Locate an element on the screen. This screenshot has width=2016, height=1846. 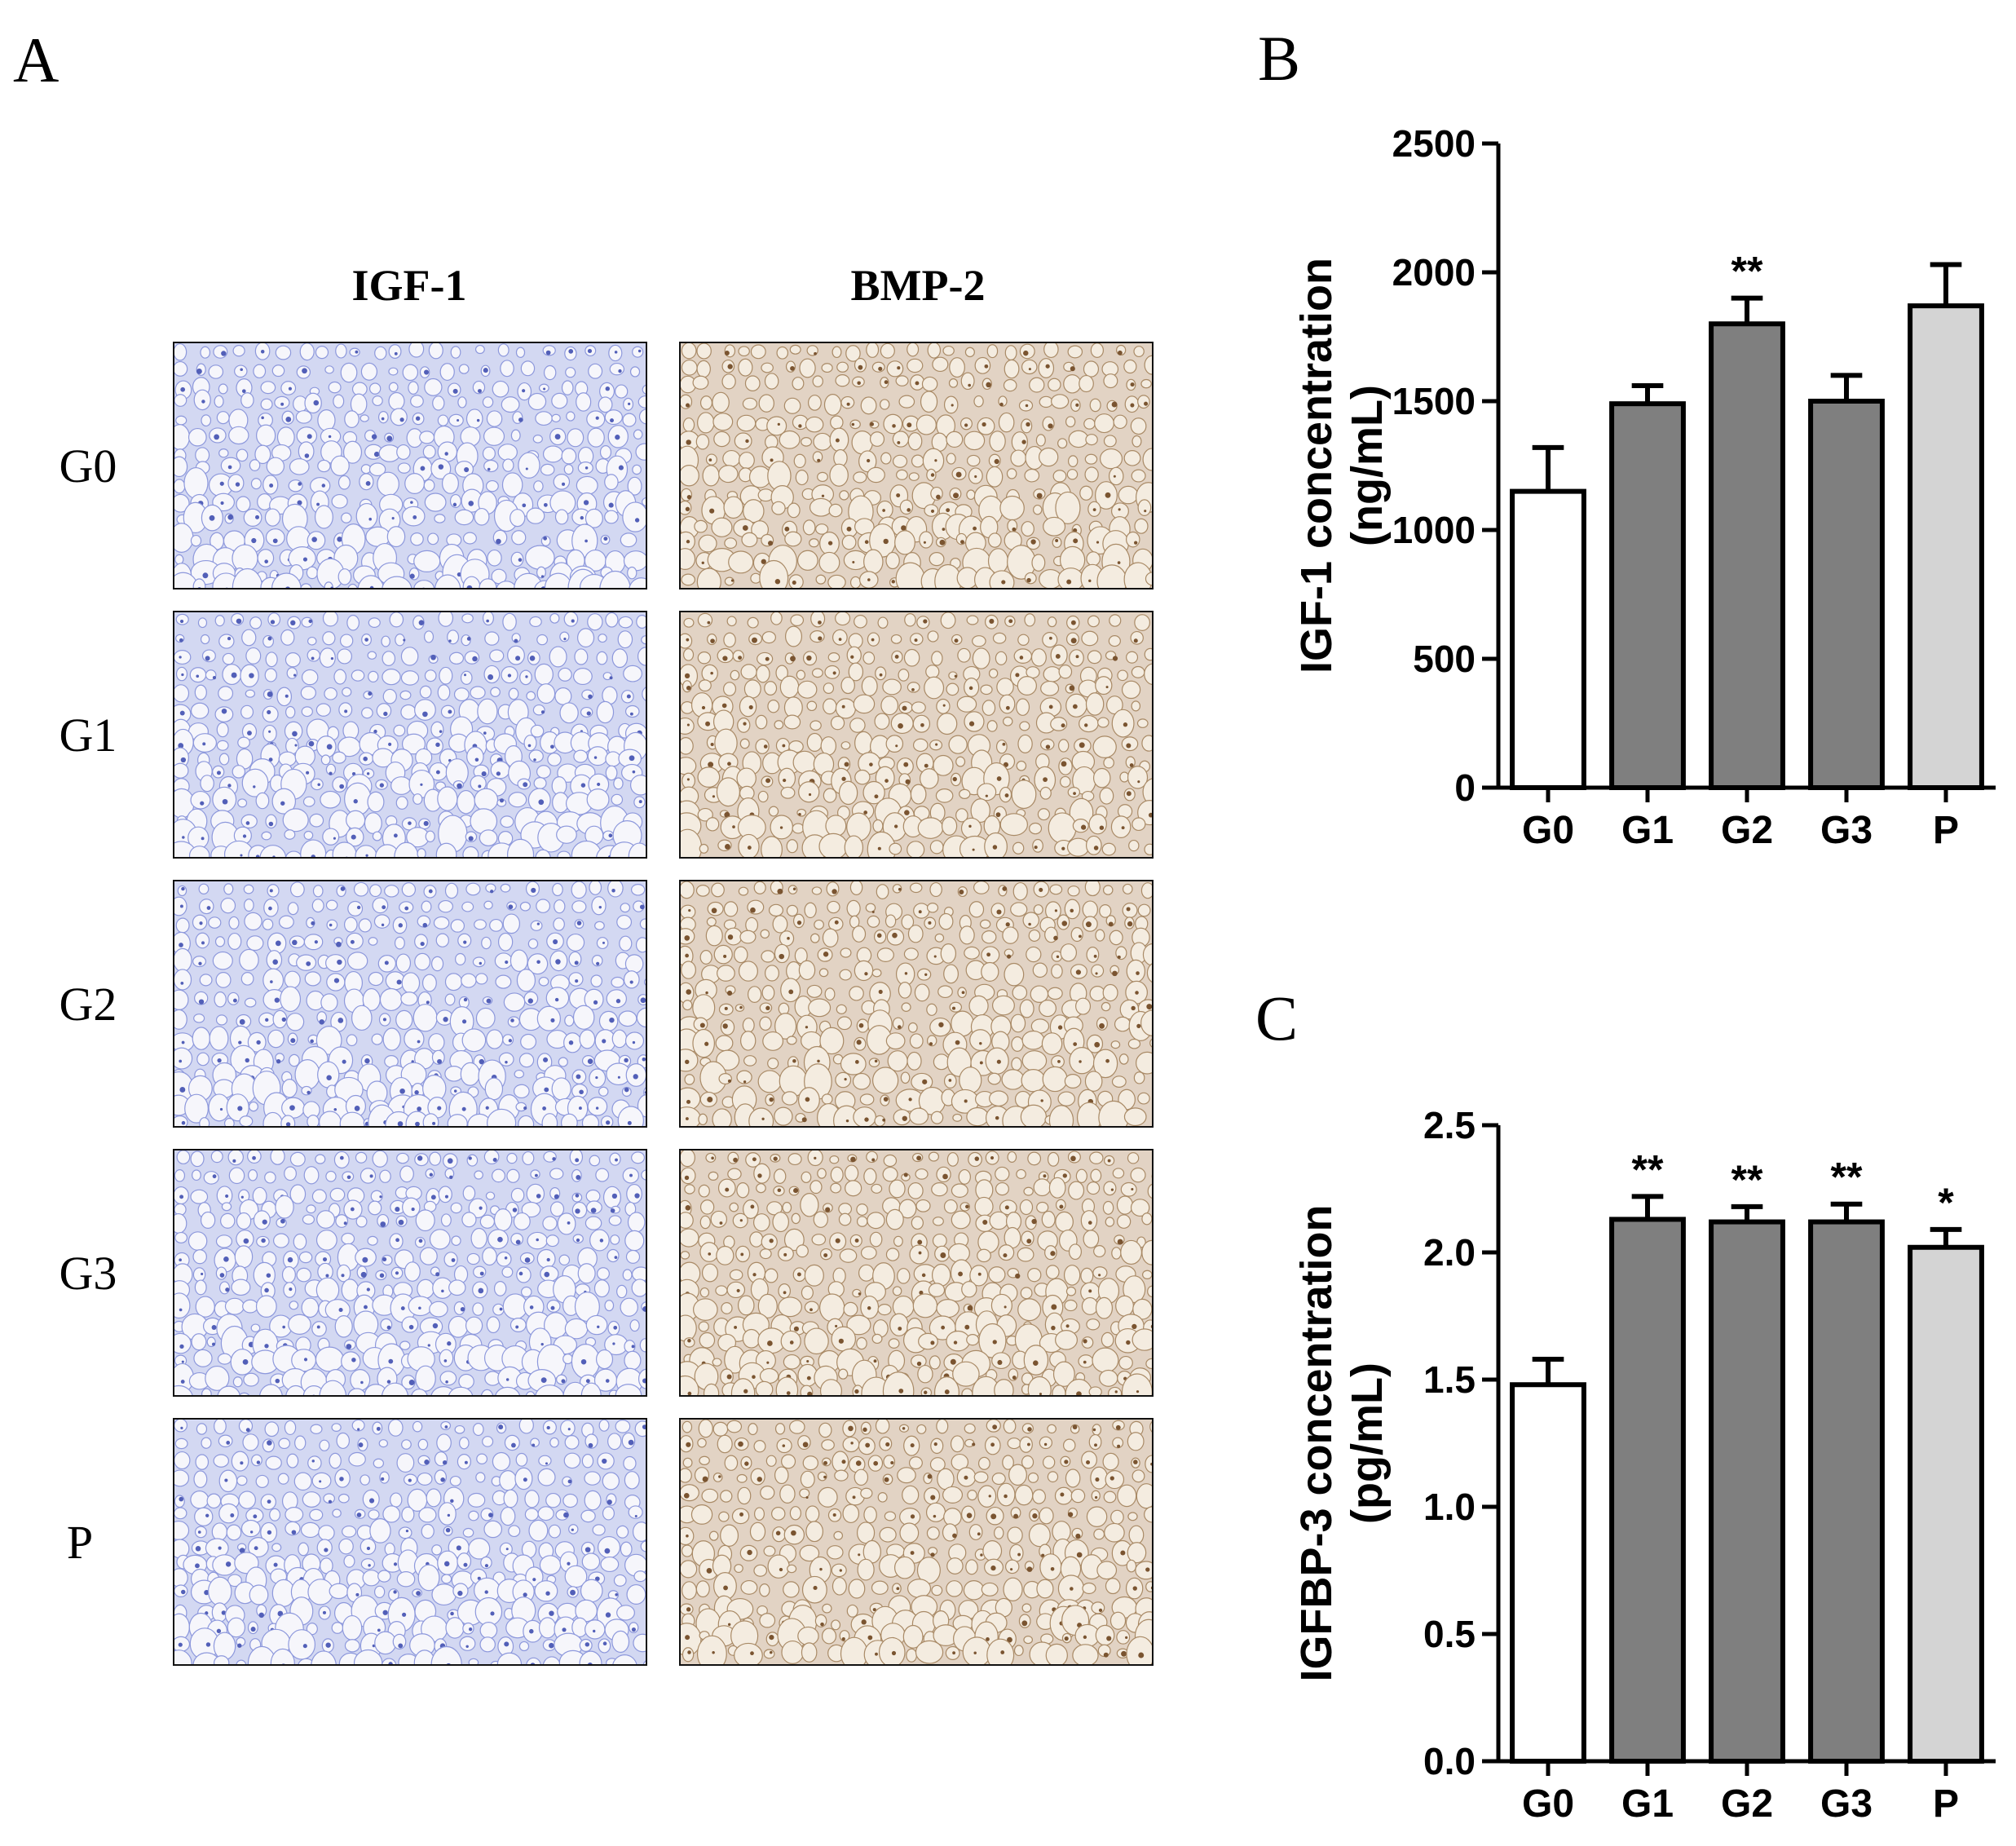
micrograph-igf1-g2 is located at coordinates (410, 1004).